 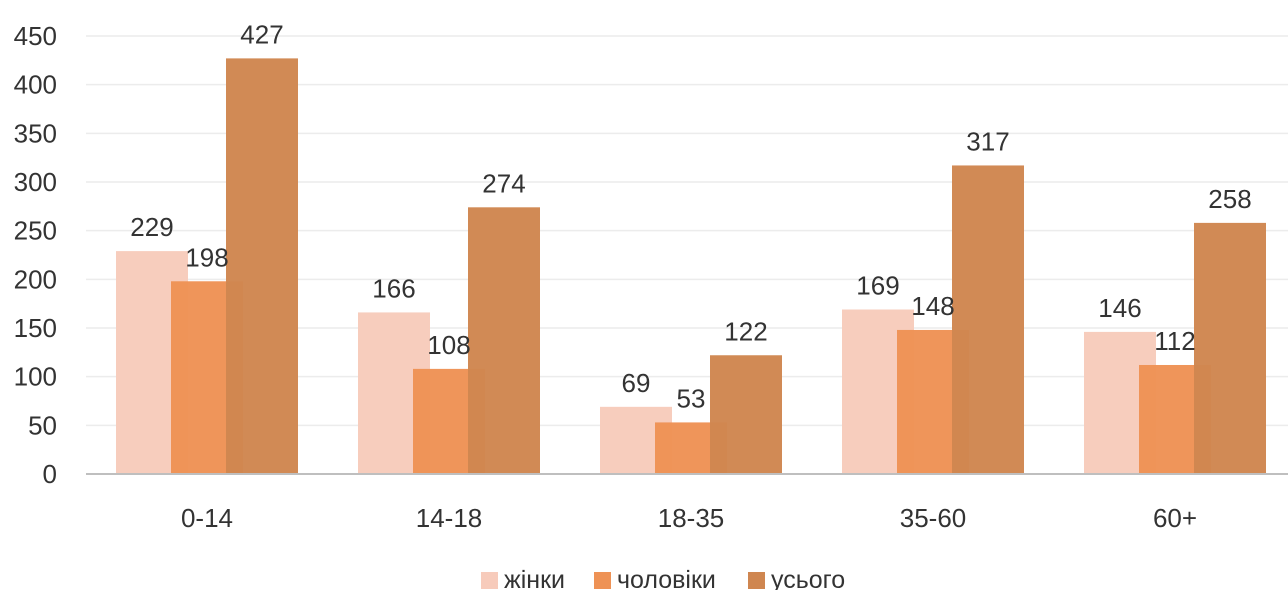 I want to click on x-category-label: 0-14, so click(x=207, y=518).